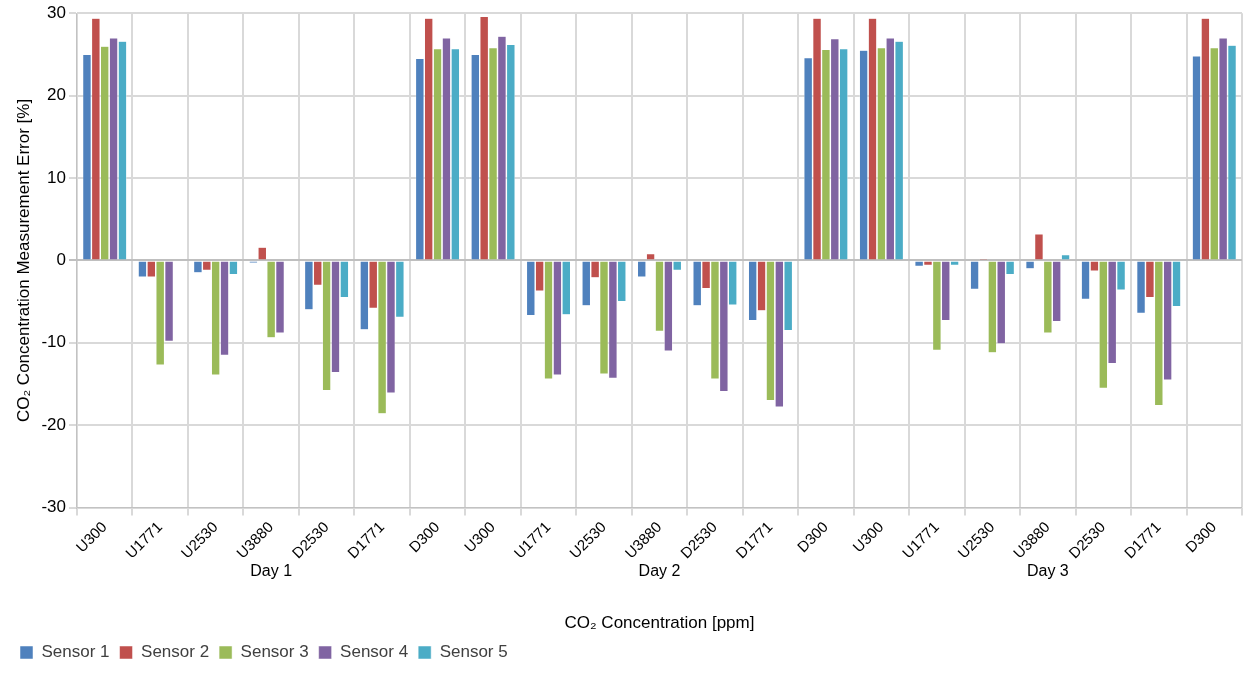 The height and width of the screenshot is (673, 1252). Describe the element at coordinates (56, 177) in the screenshot. I see `y-tick-label: 10` at that location.